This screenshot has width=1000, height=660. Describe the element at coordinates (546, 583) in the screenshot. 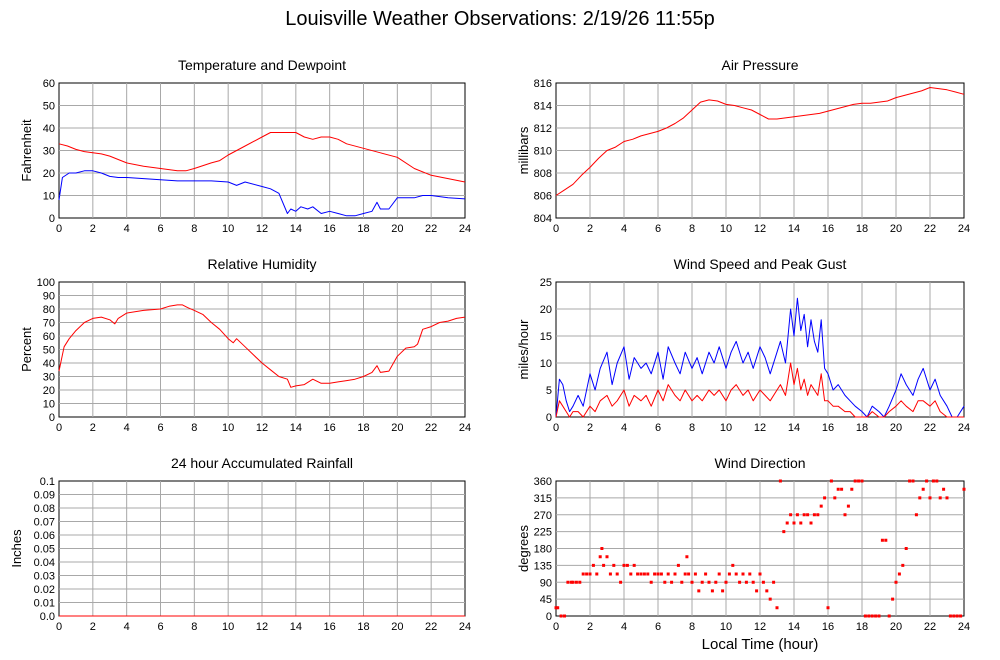

I see `y-tick-label: 90` at that location.